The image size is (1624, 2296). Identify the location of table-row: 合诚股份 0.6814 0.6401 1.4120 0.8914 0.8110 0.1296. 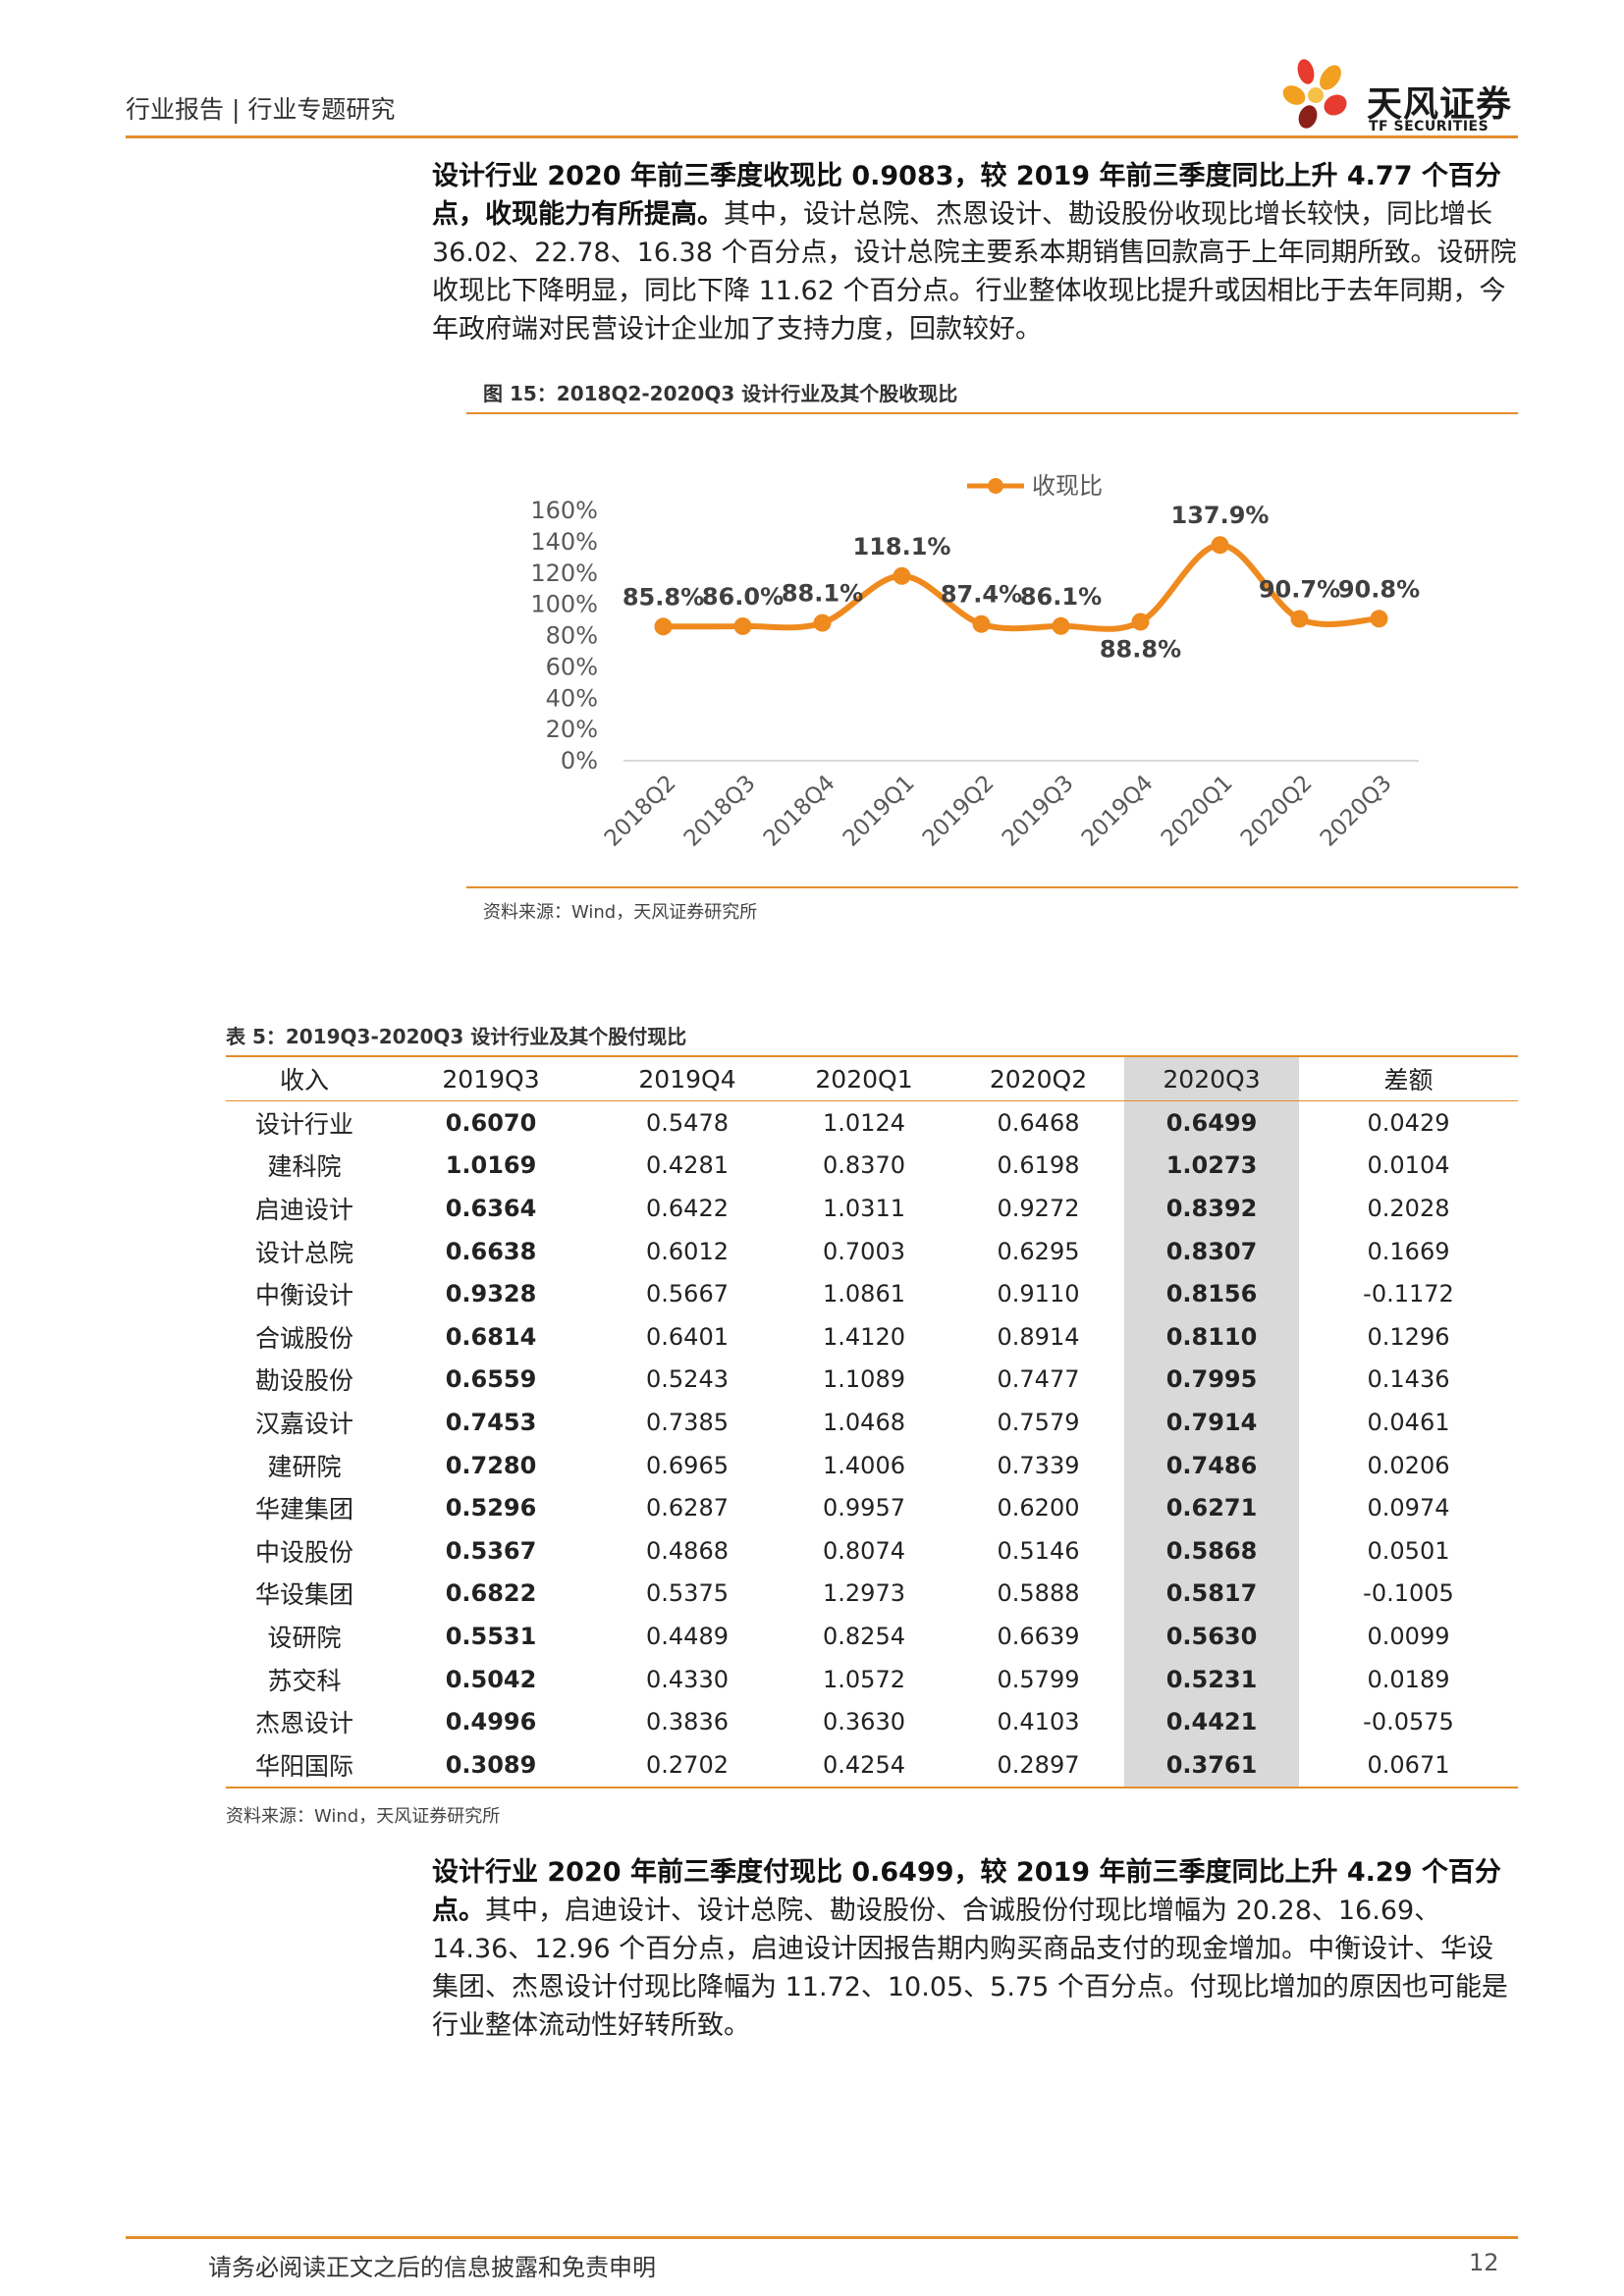
(872, 1337).